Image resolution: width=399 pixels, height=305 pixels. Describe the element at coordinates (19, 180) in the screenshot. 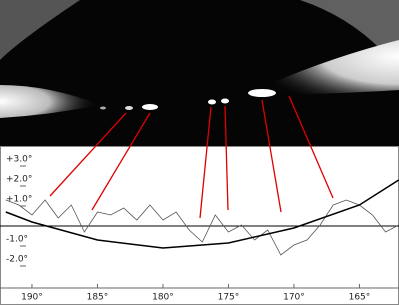

I see `y-tick-label: +2.0°` at that location.